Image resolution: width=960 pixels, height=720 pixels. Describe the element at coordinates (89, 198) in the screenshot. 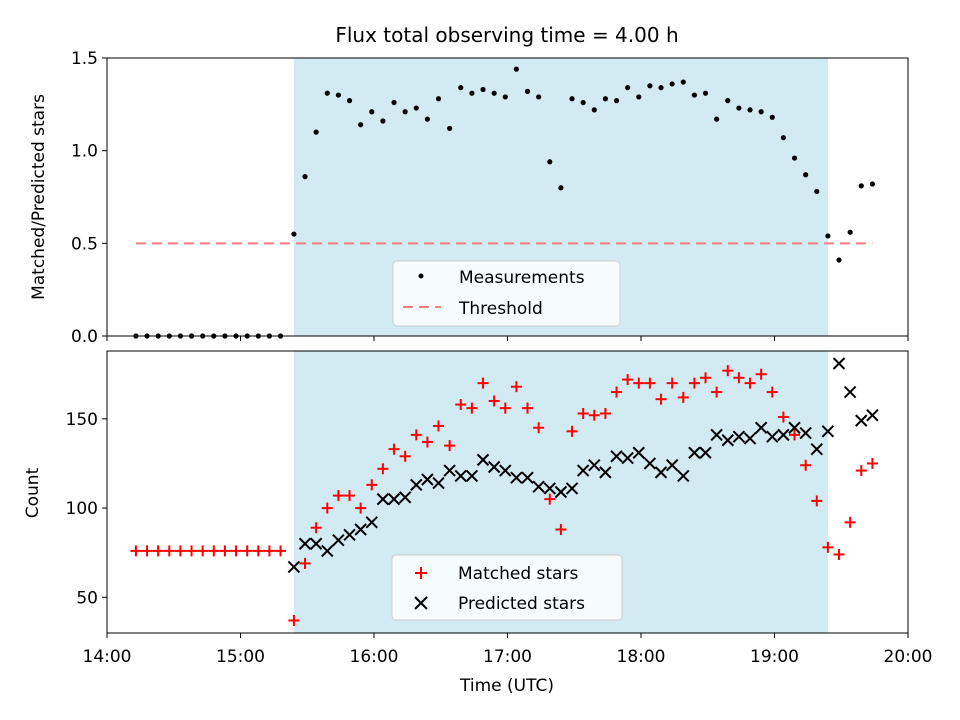

I see `top-y-axis: 0.0 0.5 1.0 1.5` at that location.